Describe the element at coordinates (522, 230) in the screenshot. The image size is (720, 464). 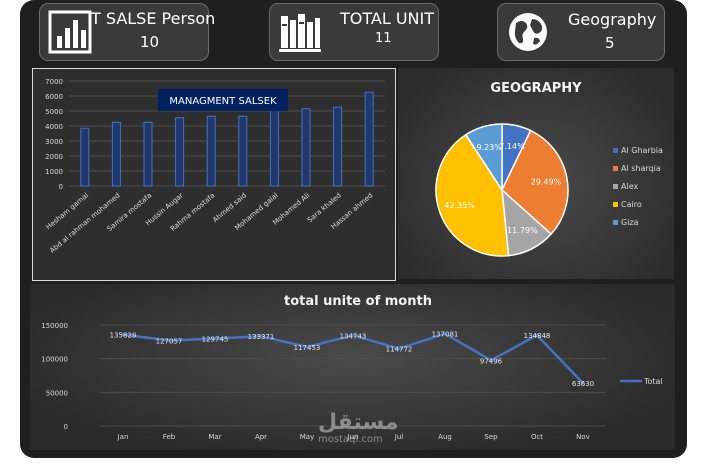
I see `pie-value-label: 11.79%` at that location.